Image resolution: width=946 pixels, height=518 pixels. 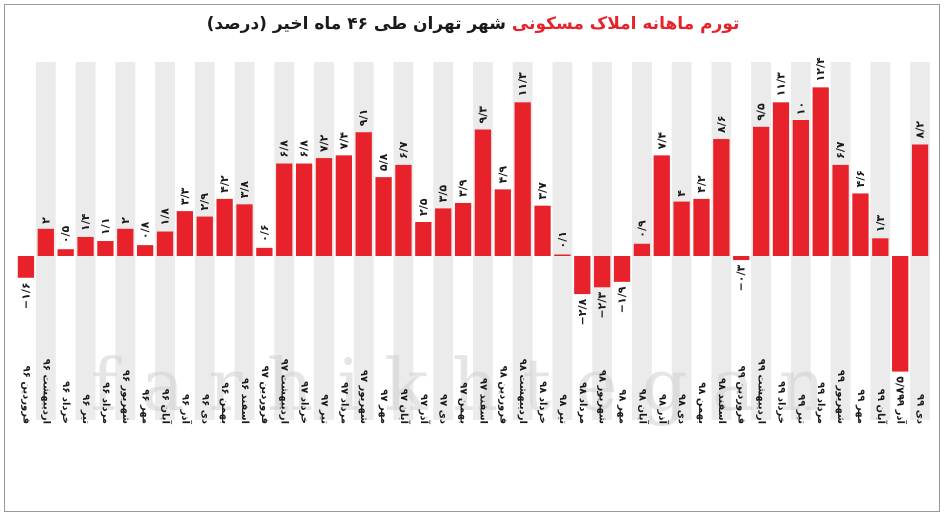 I want to click on category-label: فروردین ۹۸, so click(x=502, y=395).